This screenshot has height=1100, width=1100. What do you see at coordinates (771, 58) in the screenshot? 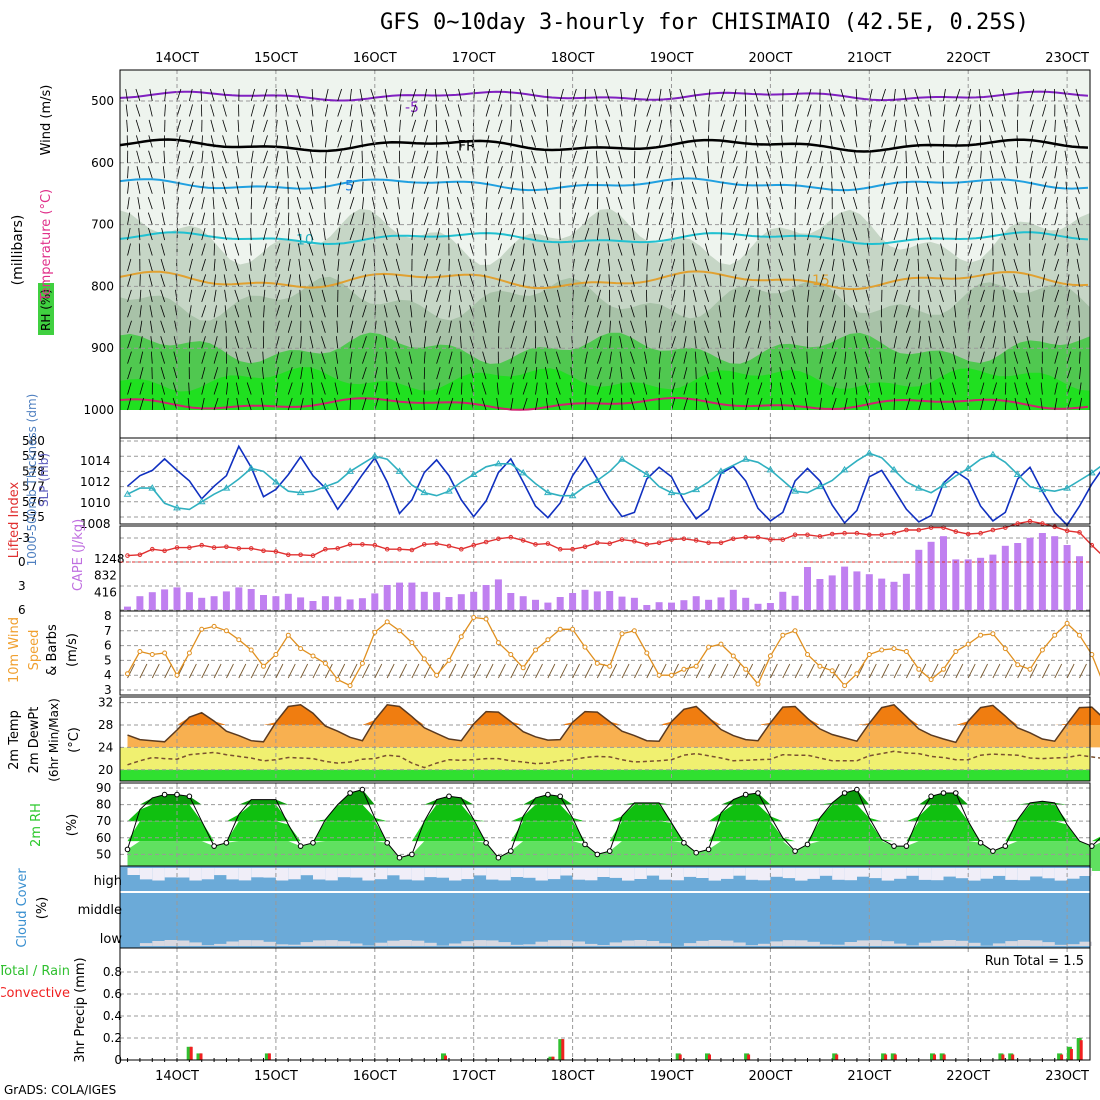
I see `top-date-label: 20OCT` at bounding box center [771, 58].